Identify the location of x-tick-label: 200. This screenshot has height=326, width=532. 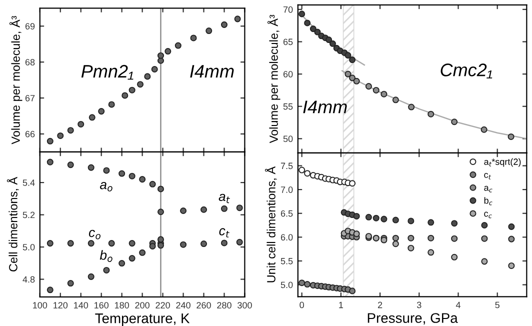
(142, 305).